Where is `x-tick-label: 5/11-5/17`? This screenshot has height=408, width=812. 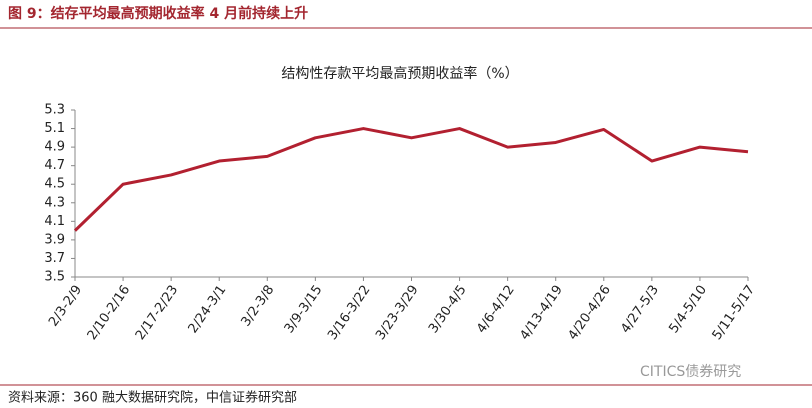
x-tick-label: 5/11-5/17 is located at coordinates (734, 313).